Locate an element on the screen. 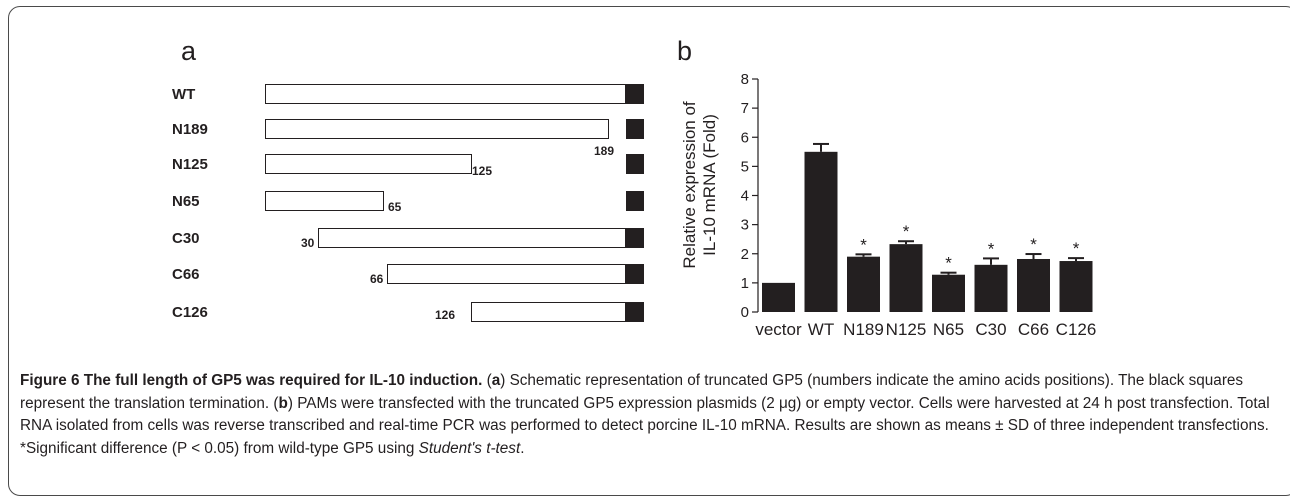  x-tick-label: N189 is located at coordinates (863, 329).